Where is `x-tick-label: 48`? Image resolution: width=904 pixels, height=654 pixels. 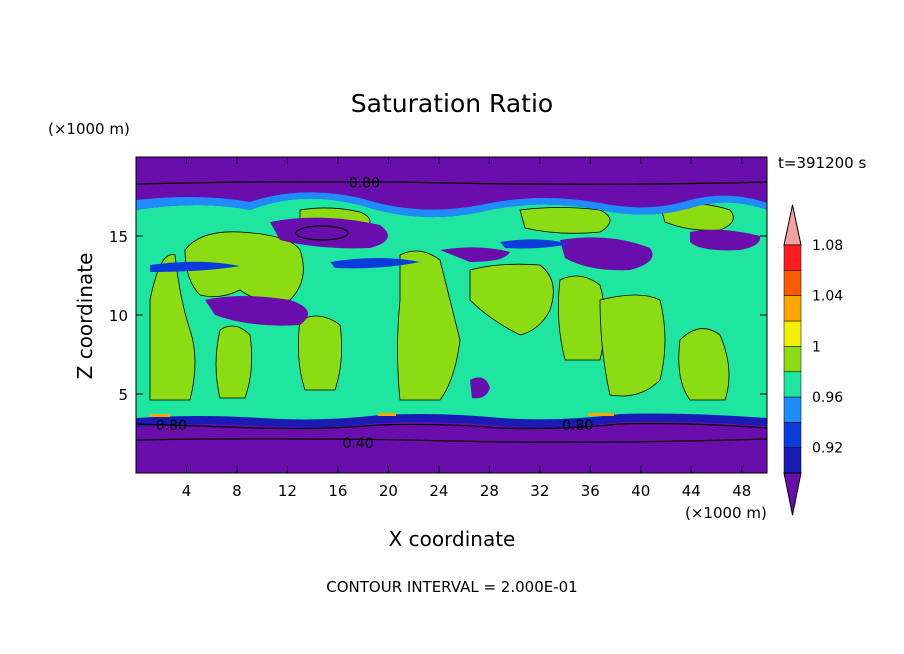 x-tick-label: 48 is located at coordinates (741, 491).